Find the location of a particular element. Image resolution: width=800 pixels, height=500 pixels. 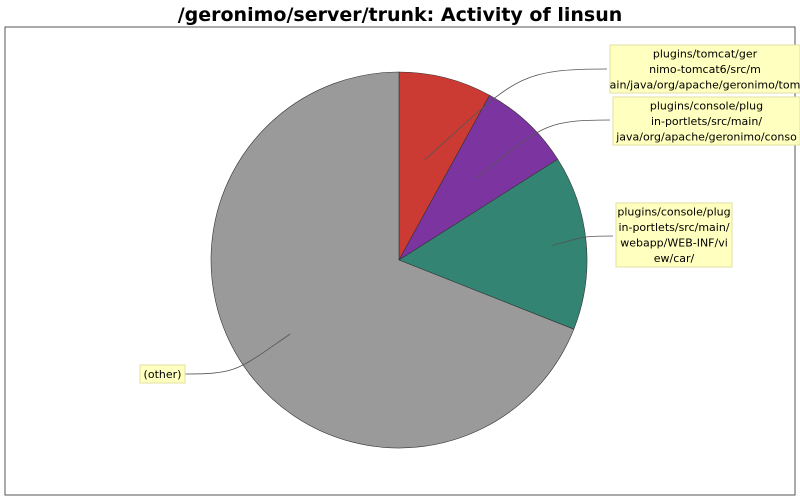

callout-label: ew/car/ is located at coordinates (674, 258).